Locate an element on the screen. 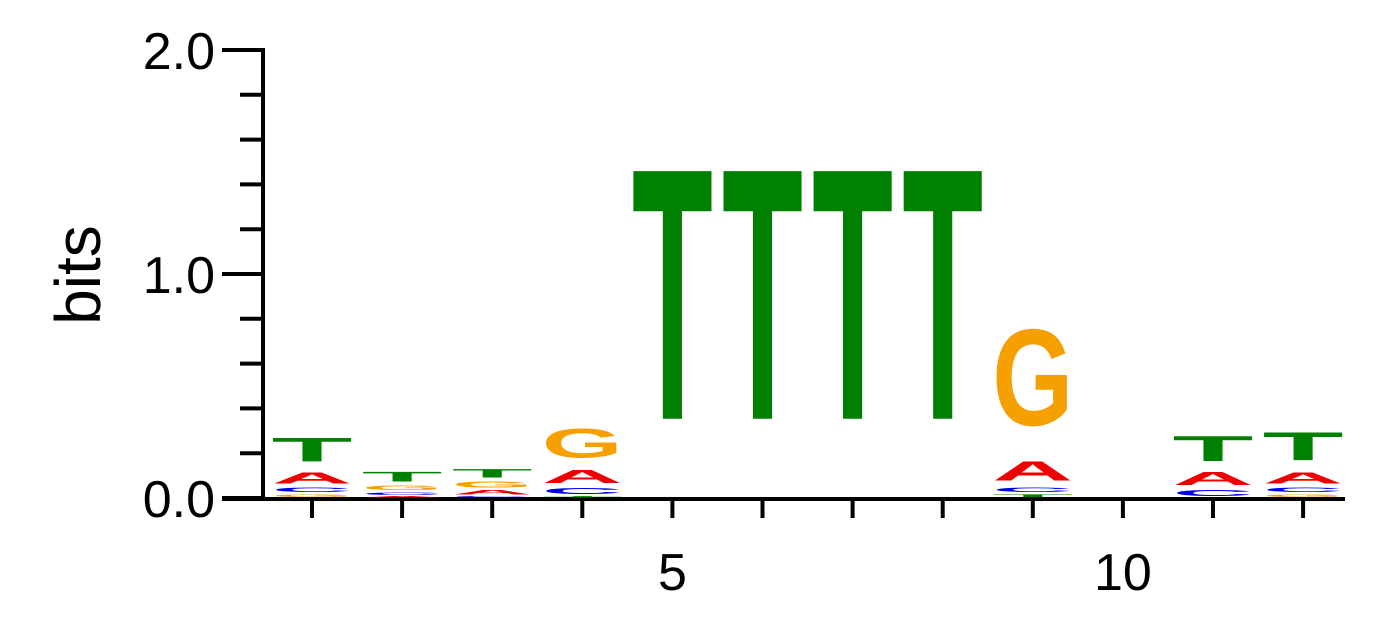  letter-c-pos-2: C is located at coordinates (402, 493).